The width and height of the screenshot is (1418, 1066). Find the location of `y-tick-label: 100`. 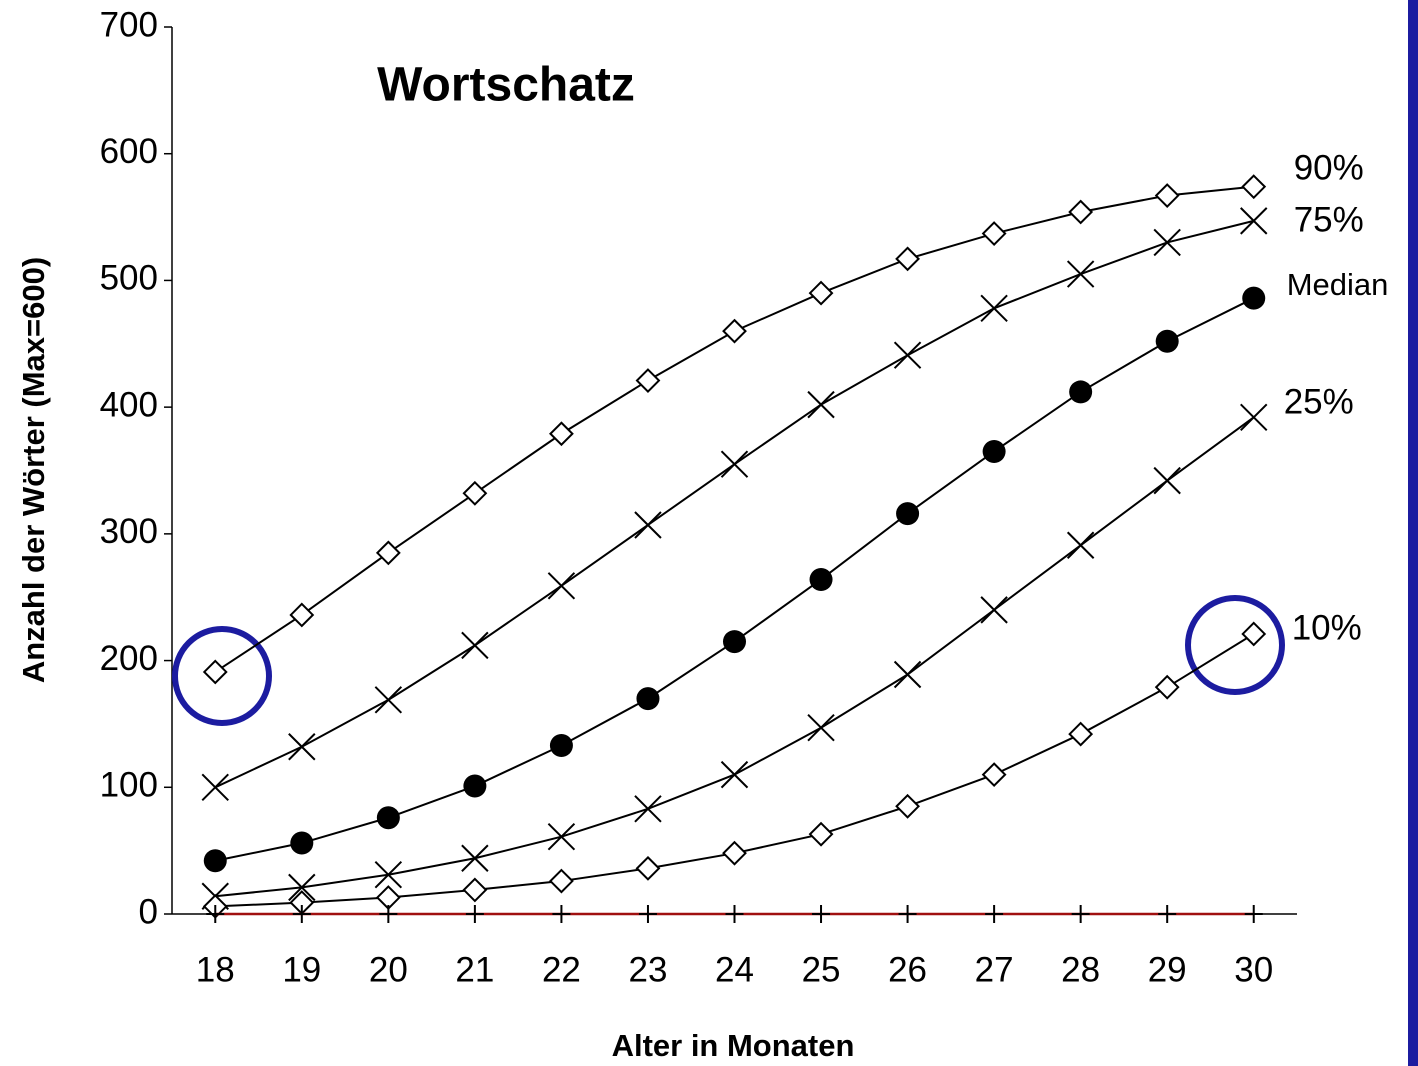

y-tick-label: 100 is located at coordinates (129, 785).